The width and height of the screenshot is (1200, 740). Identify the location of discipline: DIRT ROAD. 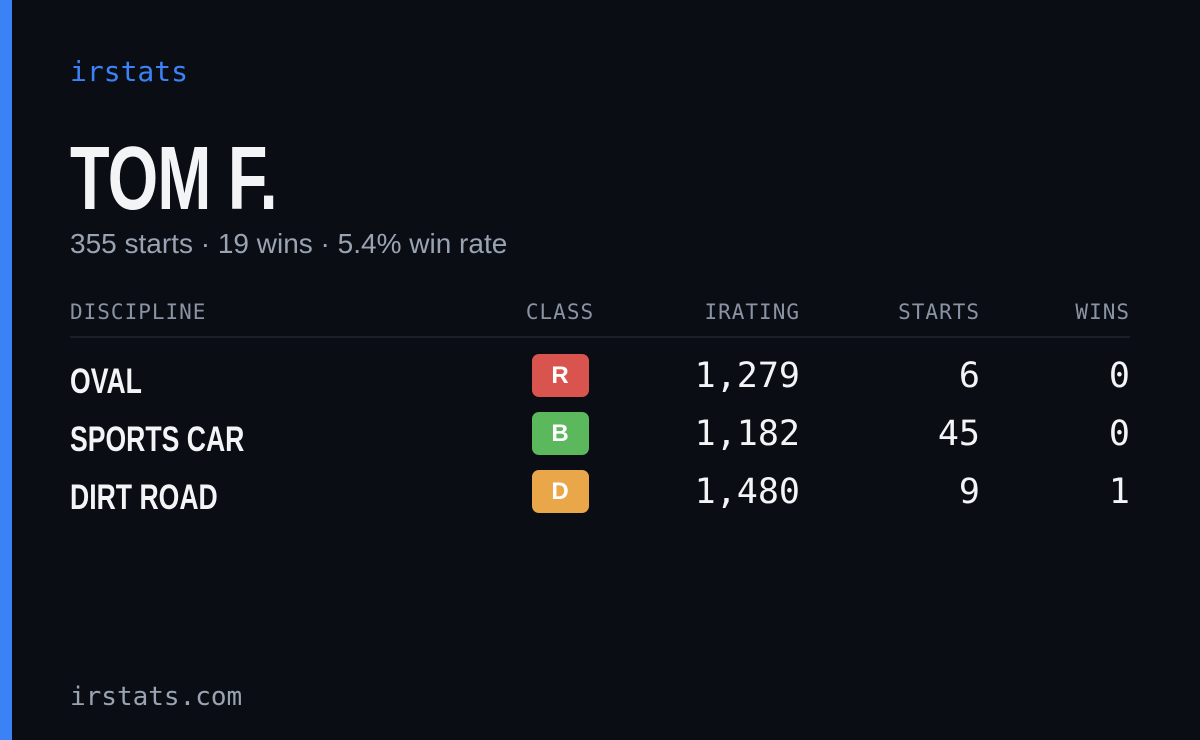
(144, 497).